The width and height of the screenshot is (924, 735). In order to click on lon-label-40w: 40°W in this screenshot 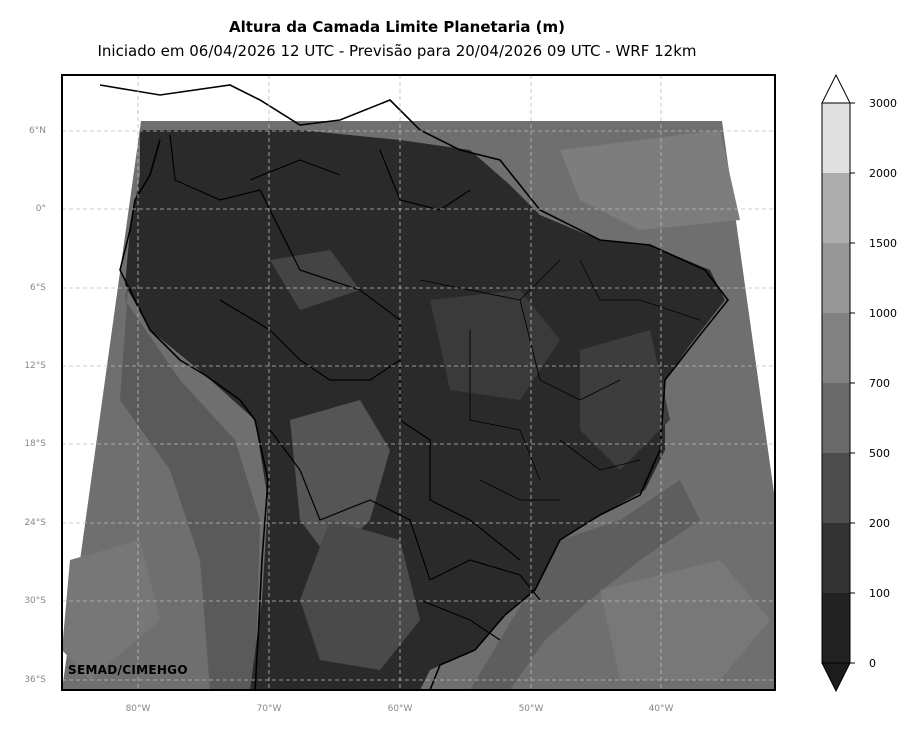, I will do `click(661, 709)`.